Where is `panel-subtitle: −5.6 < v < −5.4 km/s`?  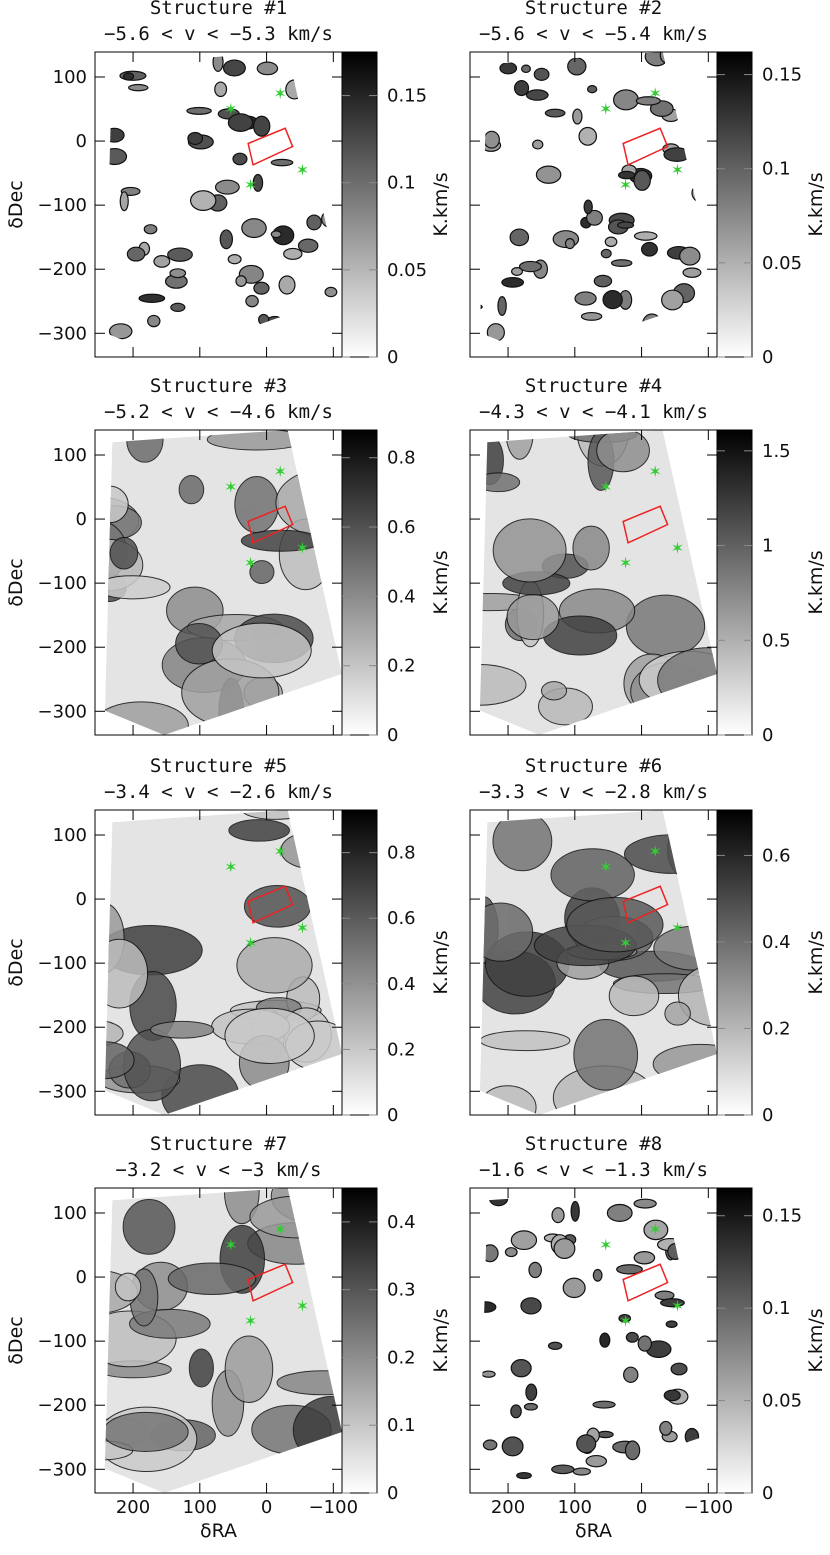
panel-subtitle: −5.6 < v < −5.4 km/s is located at coordinates (593, 34).